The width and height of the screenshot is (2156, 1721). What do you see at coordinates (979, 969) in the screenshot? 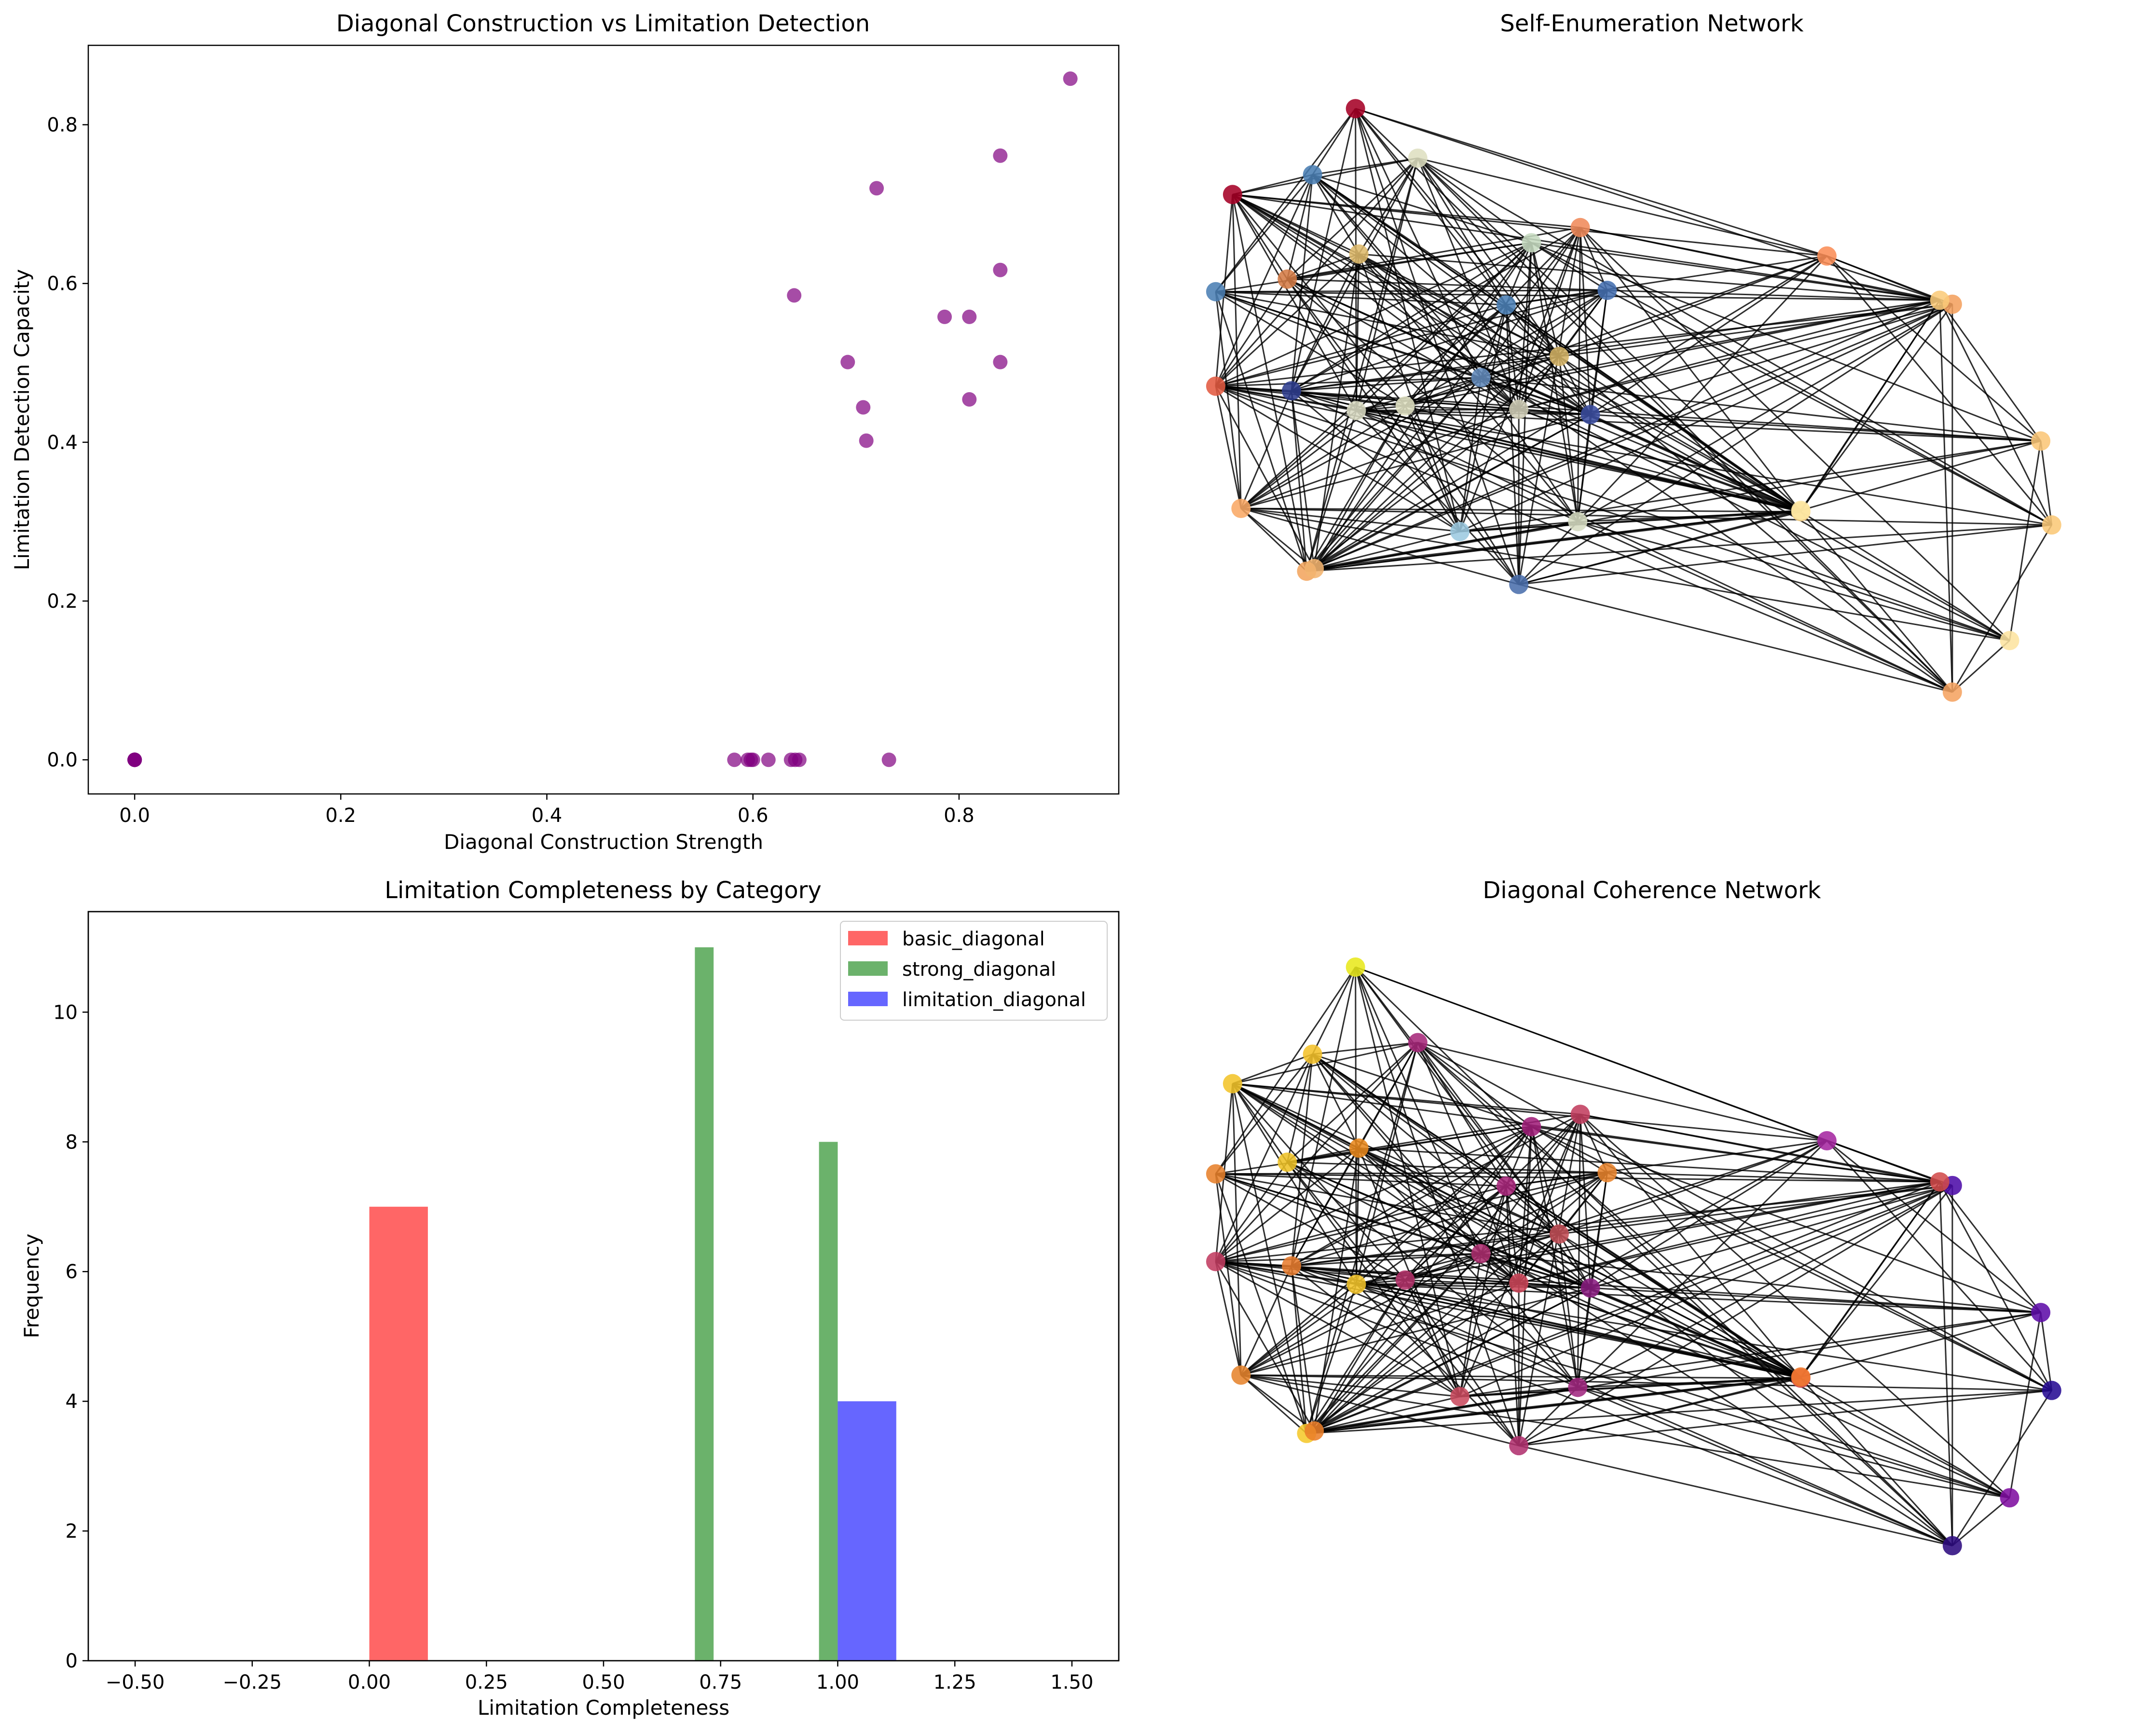
I see `legend-label-strong-diagonal: strong_diagonal` at bounding box center [979, 969].